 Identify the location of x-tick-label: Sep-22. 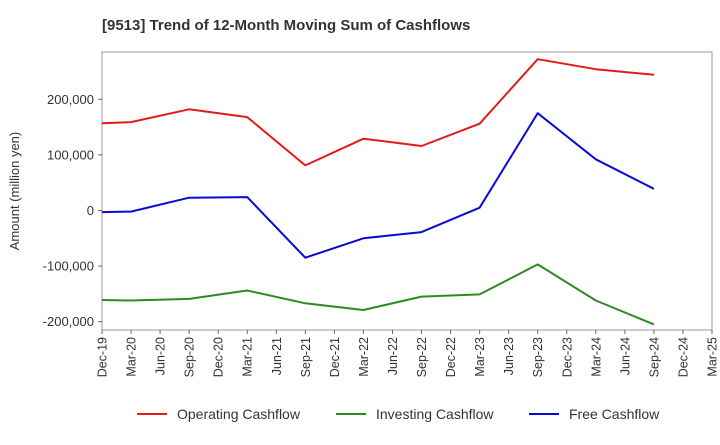
(422, 357).